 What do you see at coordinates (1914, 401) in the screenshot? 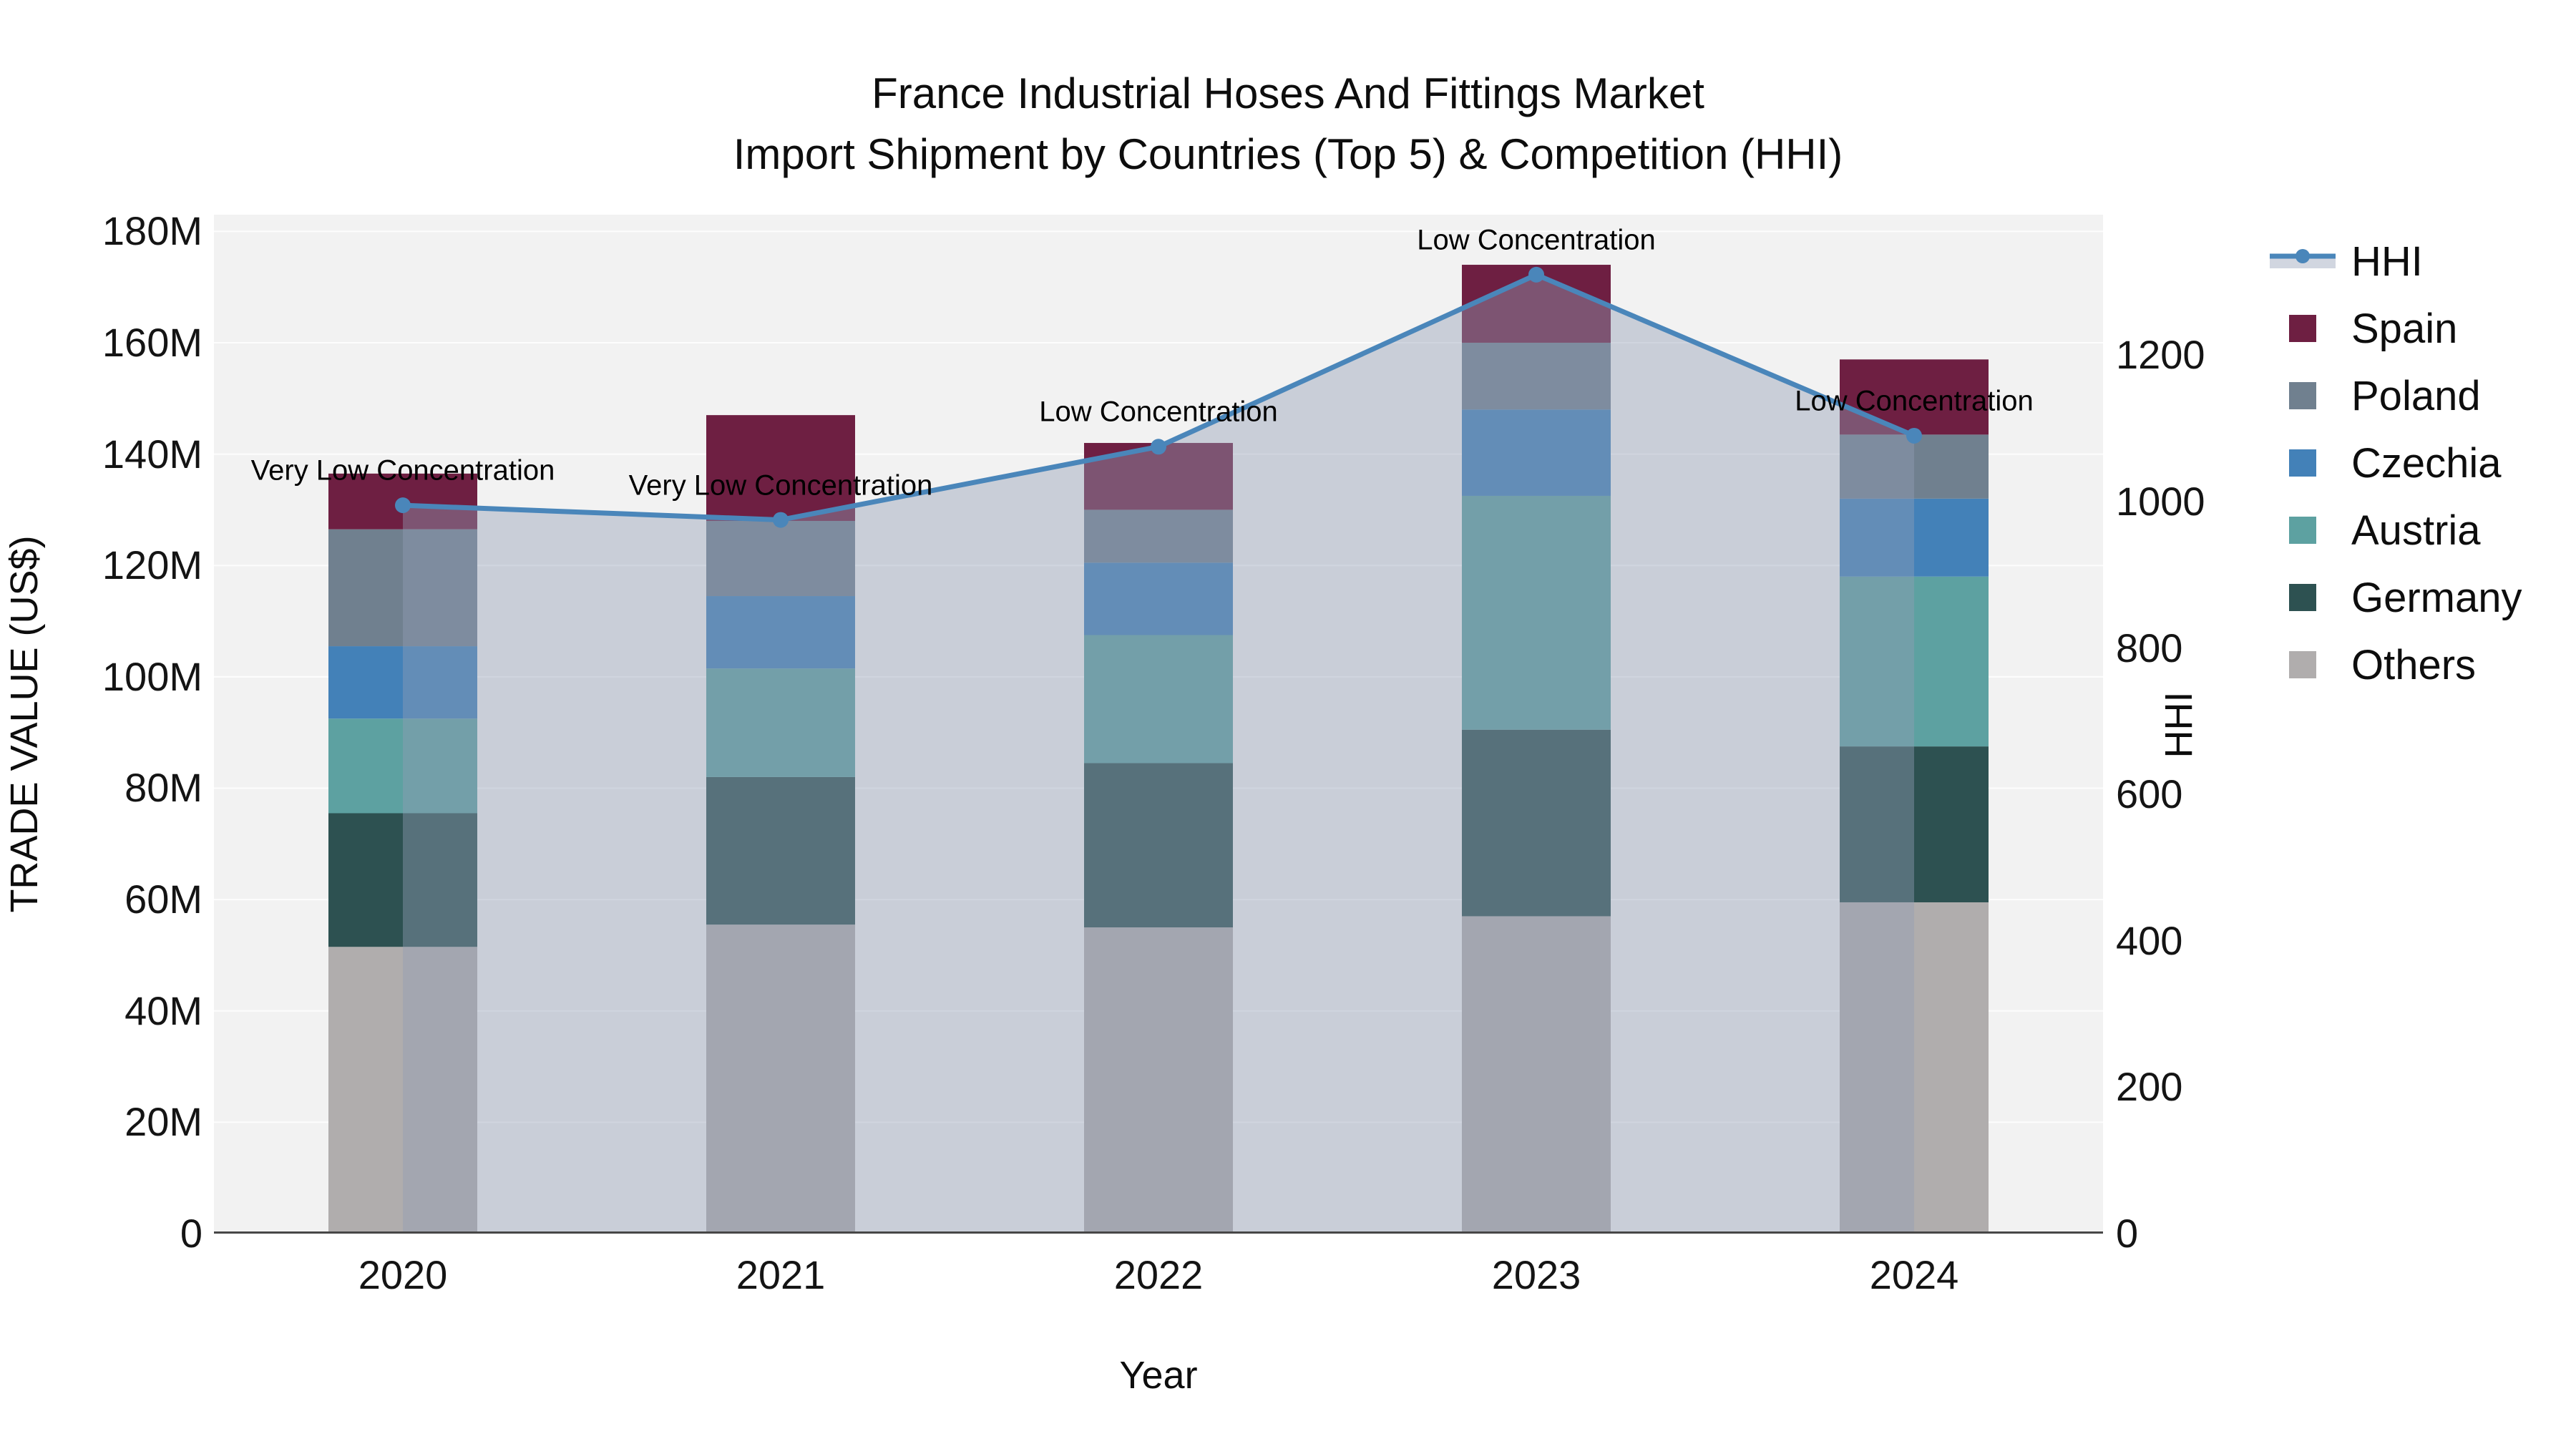
I see `annotation-2024: Low Concentration` at bounding box center [1914, 401].